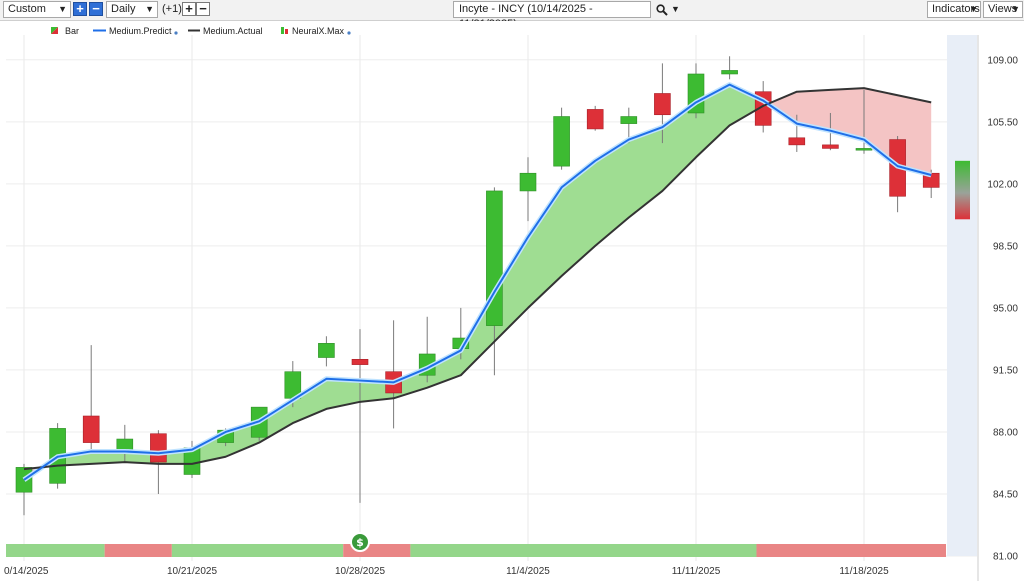  I want to click on price-tick-label: 88.00, so click(1005, 432).